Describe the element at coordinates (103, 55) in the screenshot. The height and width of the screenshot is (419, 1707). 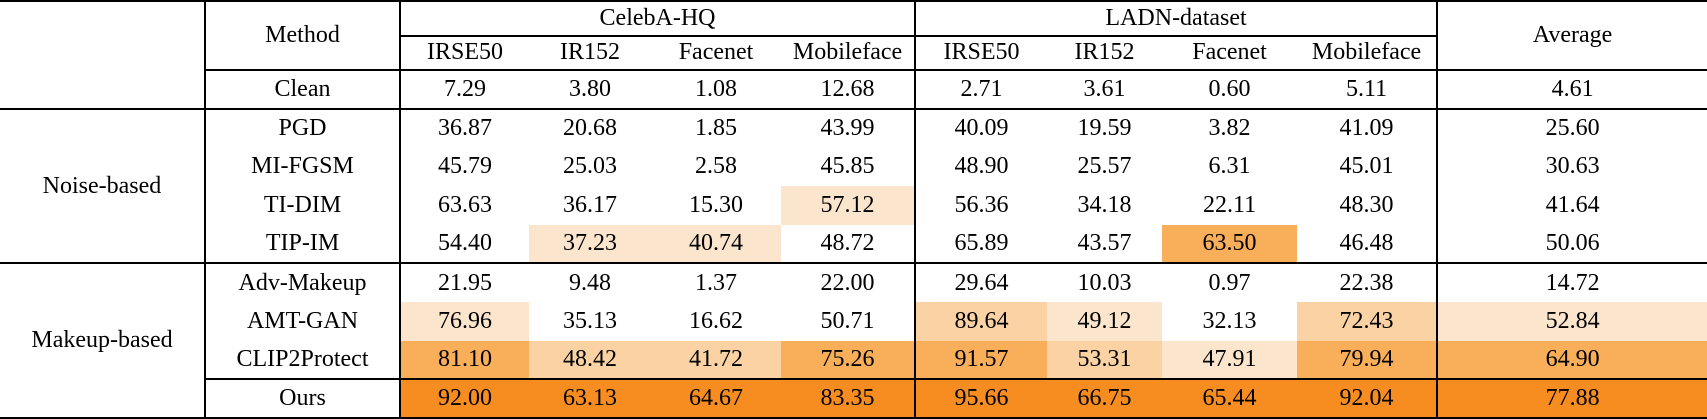
I see `corner-cell` at that location.